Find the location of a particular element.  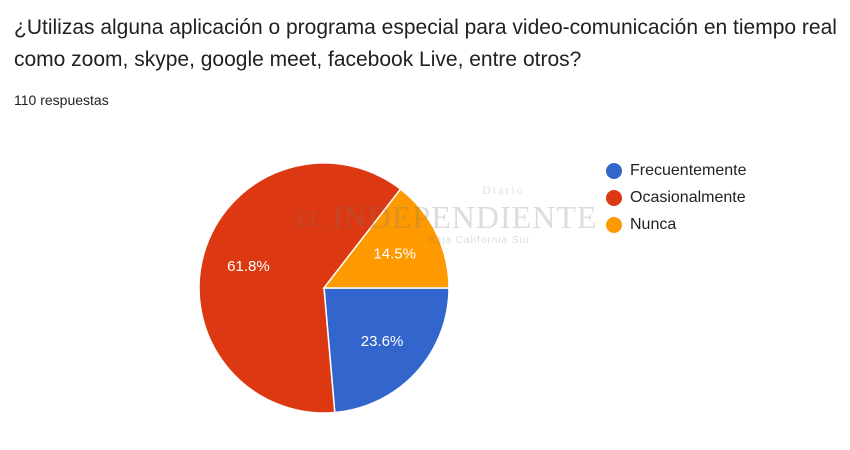

slice-label-nunca: 14.5% is located at coordinates (394, 253).